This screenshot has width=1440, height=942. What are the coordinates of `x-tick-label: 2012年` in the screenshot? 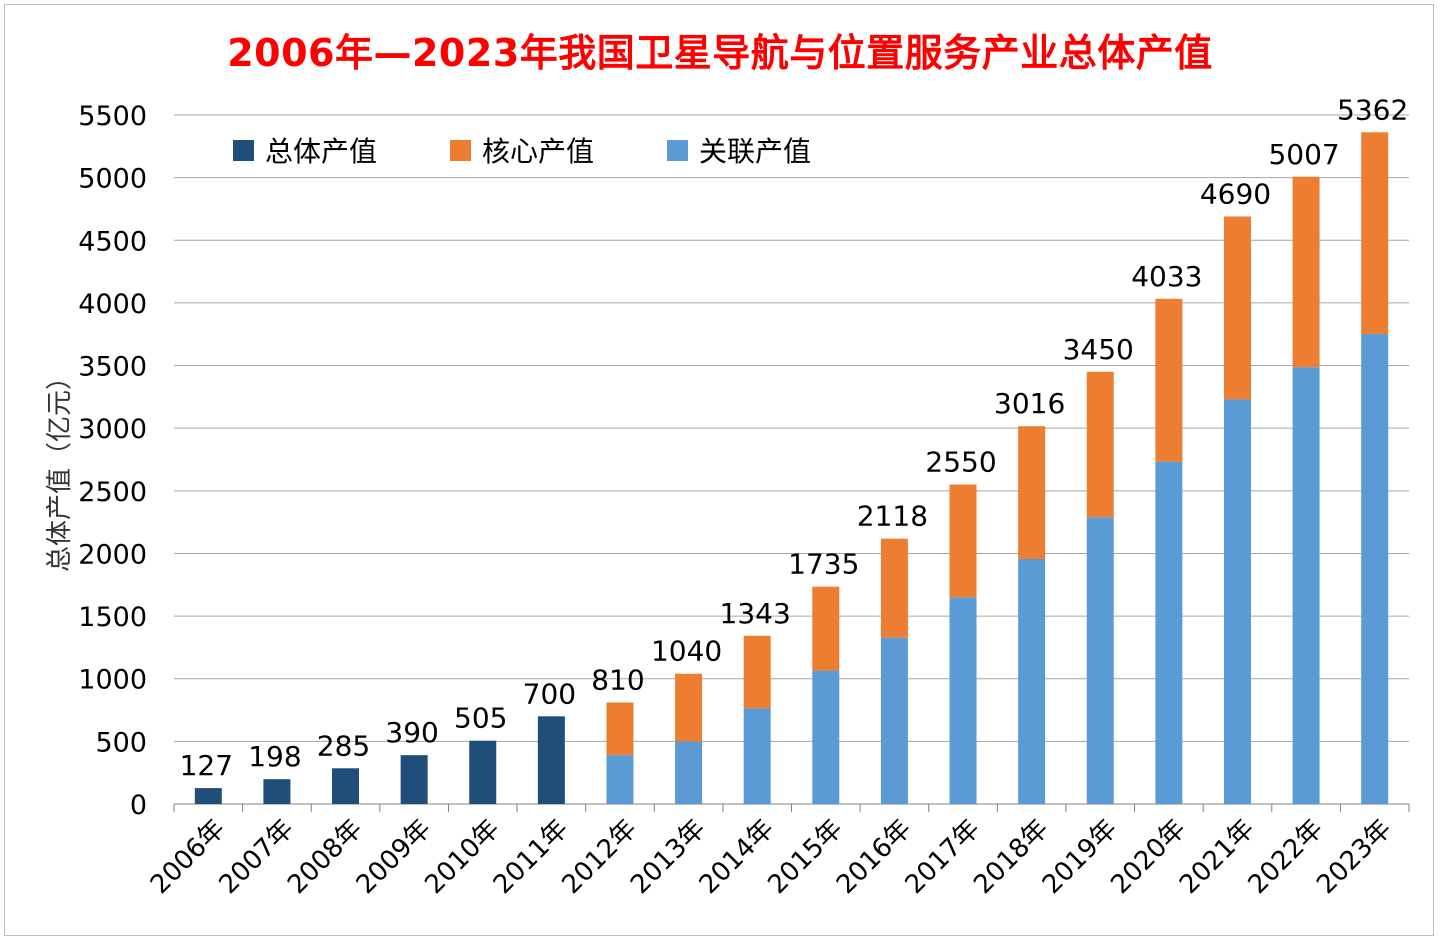 It's located at (600, 857).